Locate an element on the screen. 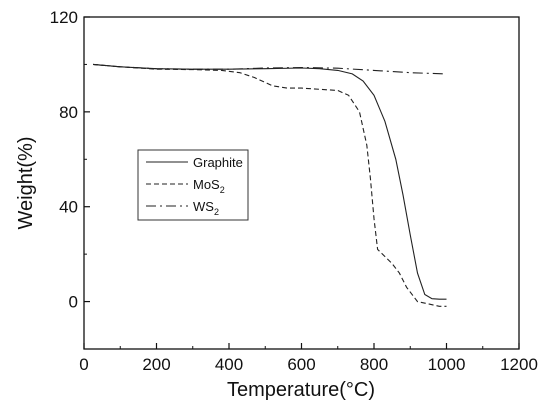  x-axis-title: Temperature(°C) is located at coordinates (301, 390).